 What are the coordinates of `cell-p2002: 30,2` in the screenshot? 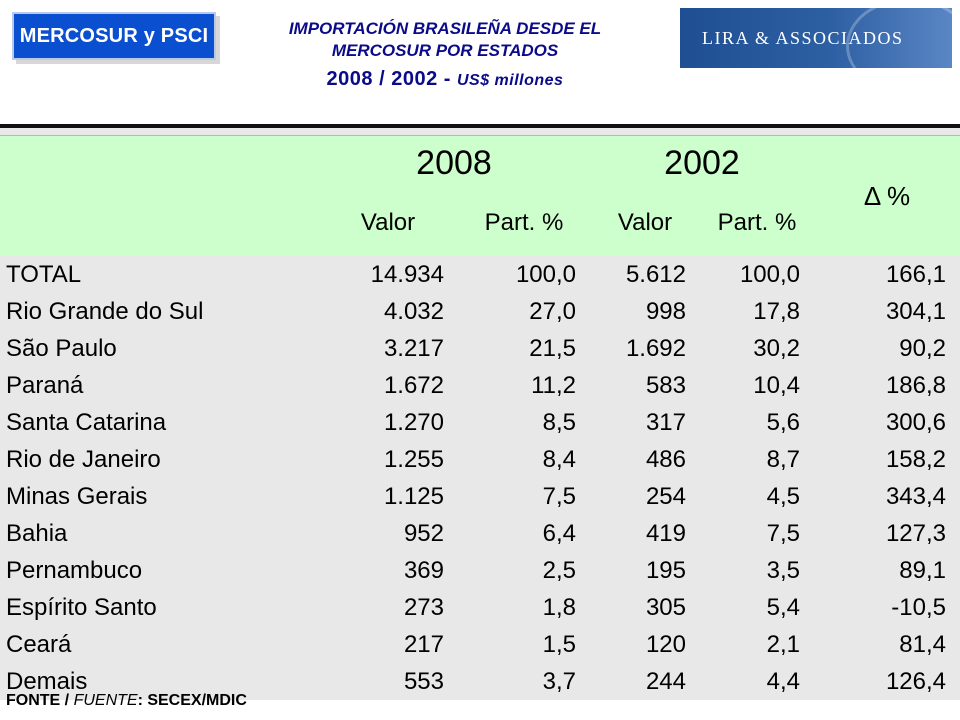 It's located at (776, 348).